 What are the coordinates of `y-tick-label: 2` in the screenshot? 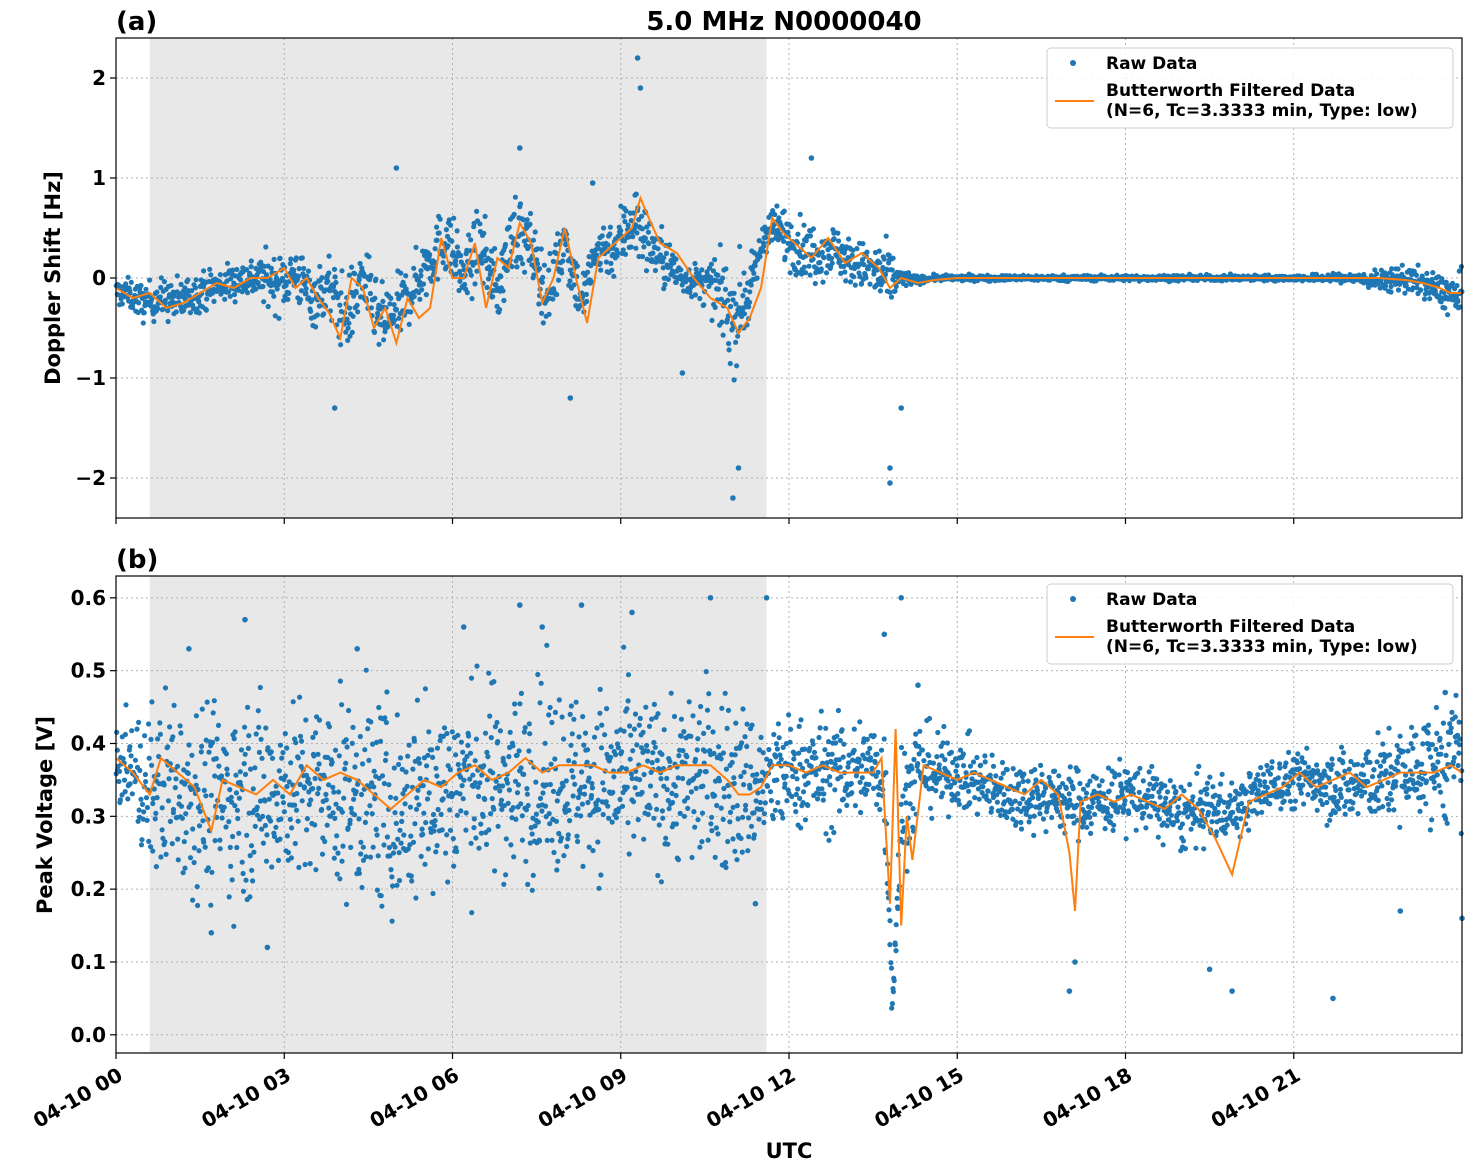 It's located at (99, 78).